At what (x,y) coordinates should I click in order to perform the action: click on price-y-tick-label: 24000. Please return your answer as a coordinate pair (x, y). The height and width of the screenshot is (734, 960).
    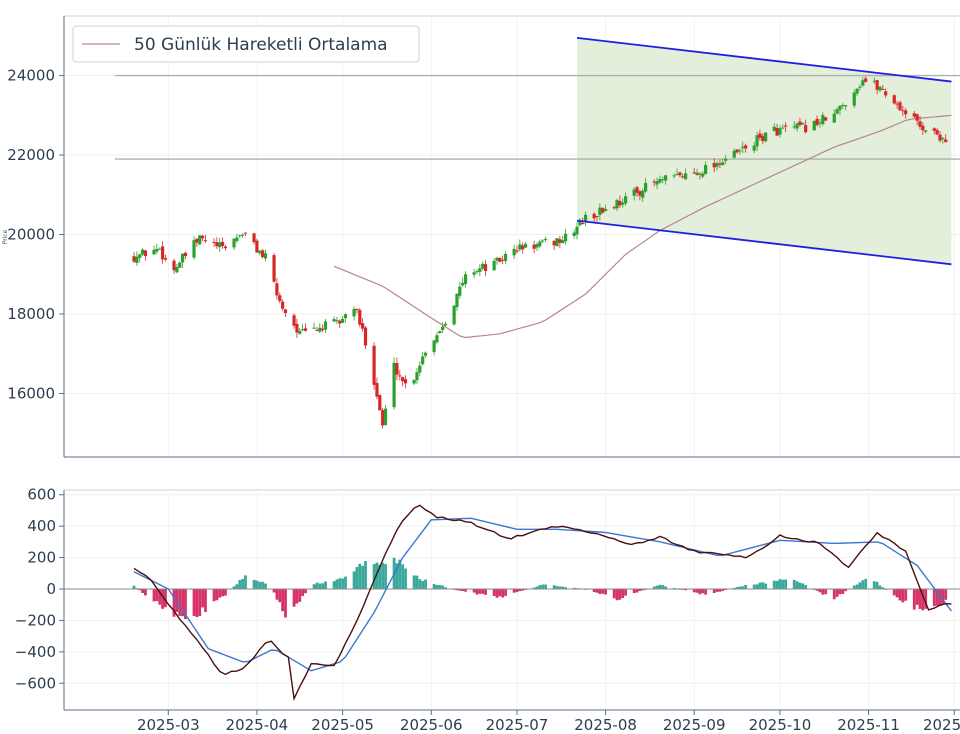
    Looking at the image, I should click on (31, 76).